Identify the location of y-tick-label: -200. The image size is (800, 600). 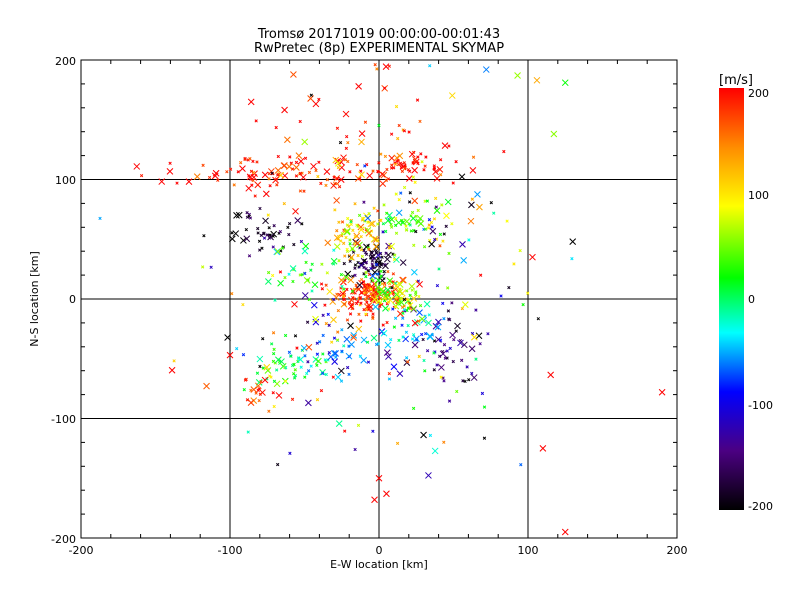
(63, 539).